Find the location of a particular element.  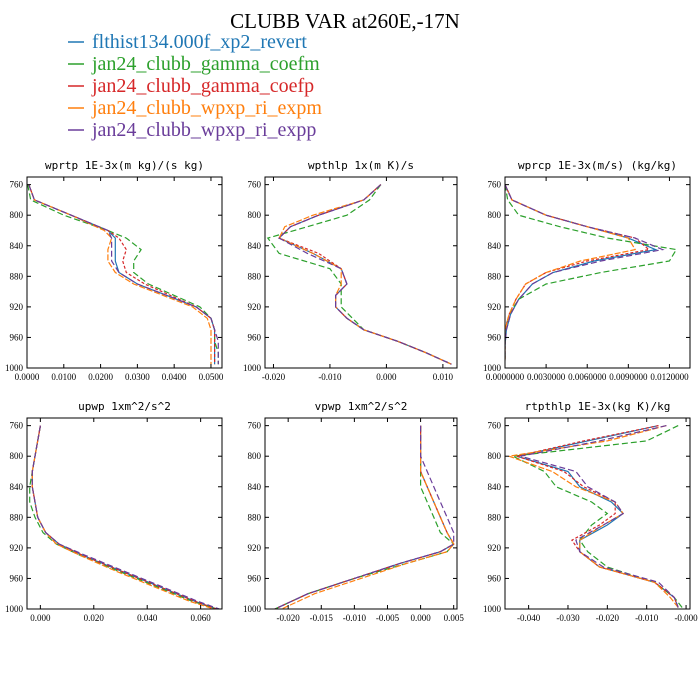

x-tick-label: 0.0090000 is located at coordinates (628, 377).